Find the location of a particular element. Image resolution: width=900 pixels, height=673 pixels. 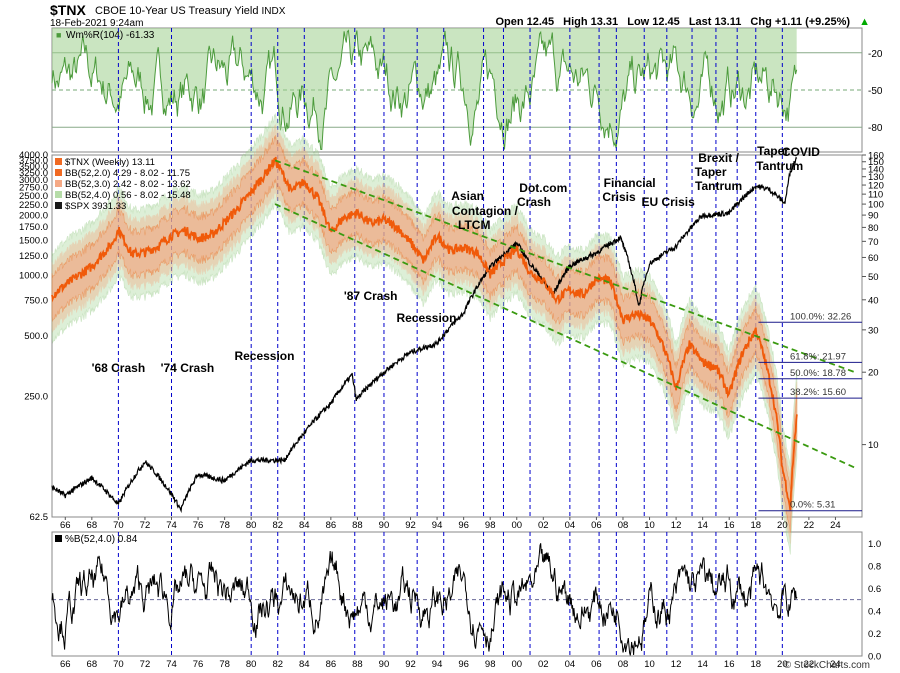

x-axis-tick-bottom: 16 is located at coordinates (729, 664).